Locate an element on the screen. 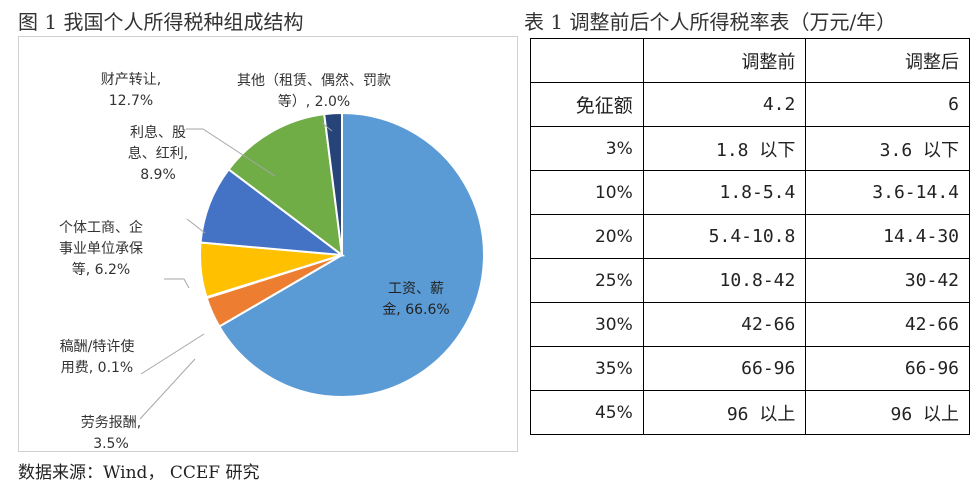  cell-rate: 30% is located at coordinates (587, 324).